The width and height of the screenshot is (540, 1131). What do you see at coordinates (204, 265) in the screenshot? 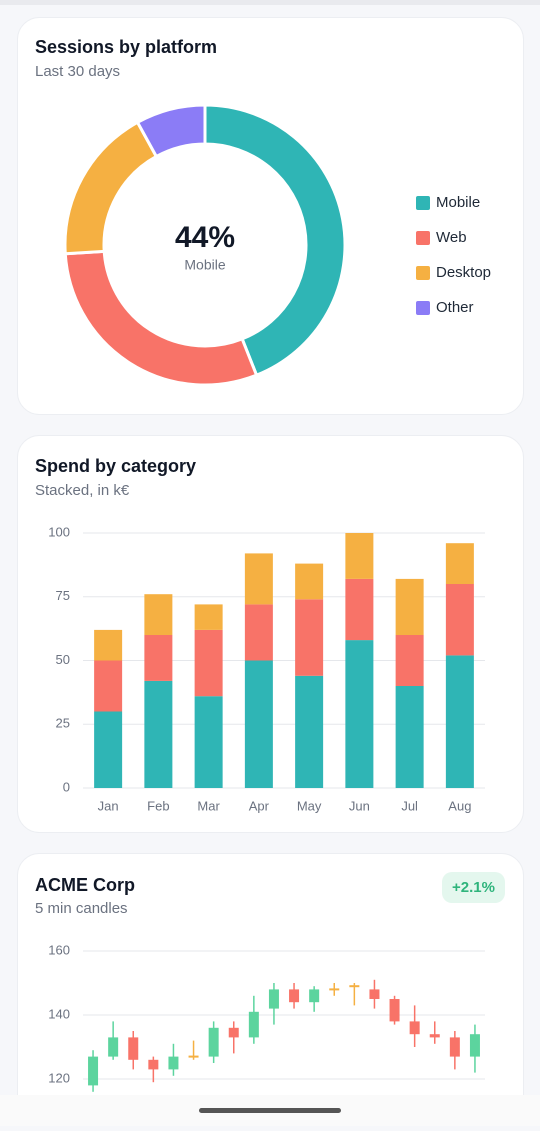
I see `center-label: Mobile` at bounding box center [204, 265].